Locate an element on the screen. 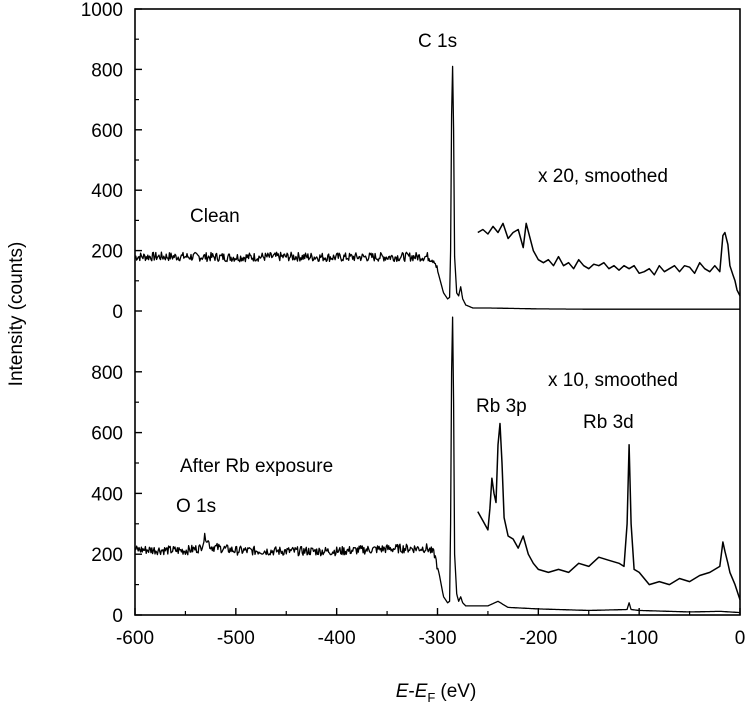 This screenshot has height=716, width=747. annotation-c1s: C 1s is located at coordinates (437, 41).